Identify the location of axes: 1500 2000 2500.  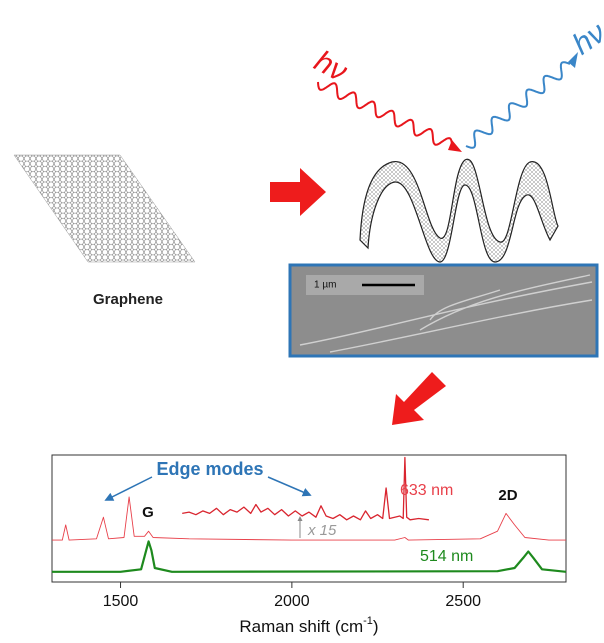
(292, 596).